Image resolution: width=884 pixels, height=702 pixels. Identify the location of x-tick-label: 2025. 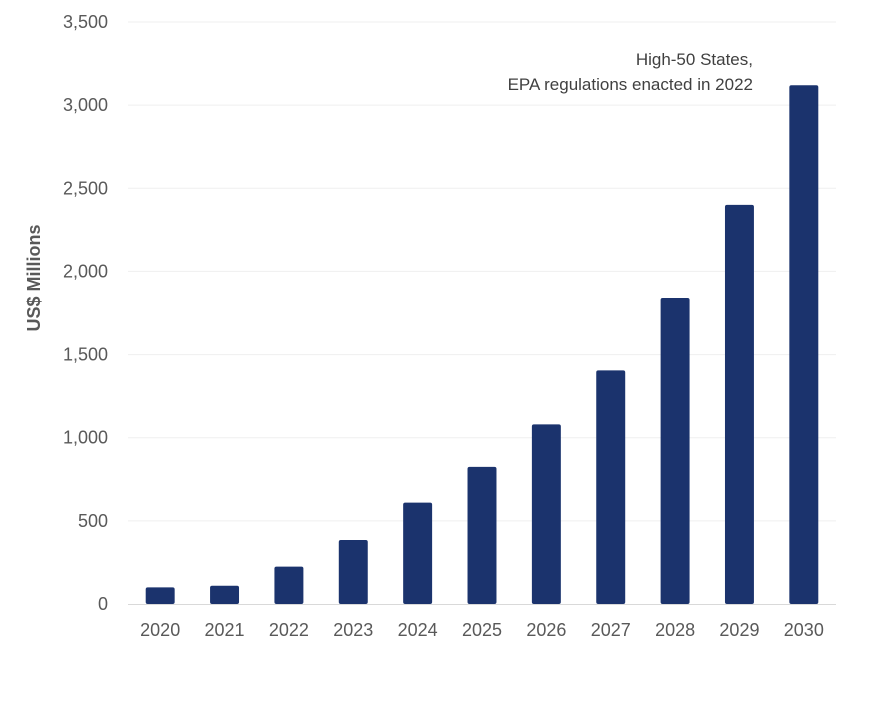
(482, 630).